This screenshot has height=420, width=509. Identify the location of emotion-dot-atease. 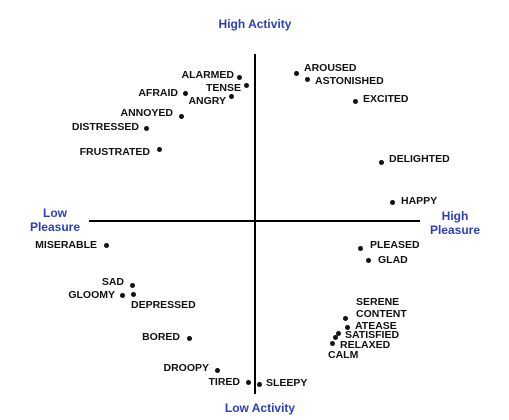
(347, 327).